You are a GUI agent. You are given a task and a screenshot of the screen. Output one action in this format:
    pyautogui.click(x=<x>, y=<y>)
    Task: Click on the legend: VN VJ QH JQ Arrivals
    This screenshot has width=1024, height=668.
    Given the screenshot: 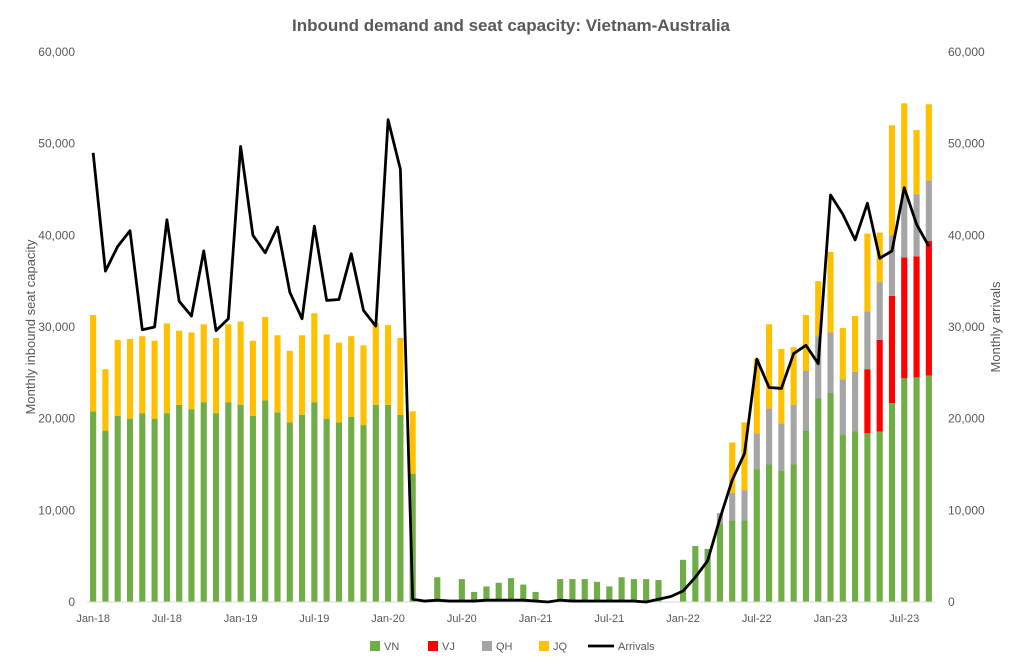 What is the action you would take?
    pyautogui.click(x=512, y=647)
    